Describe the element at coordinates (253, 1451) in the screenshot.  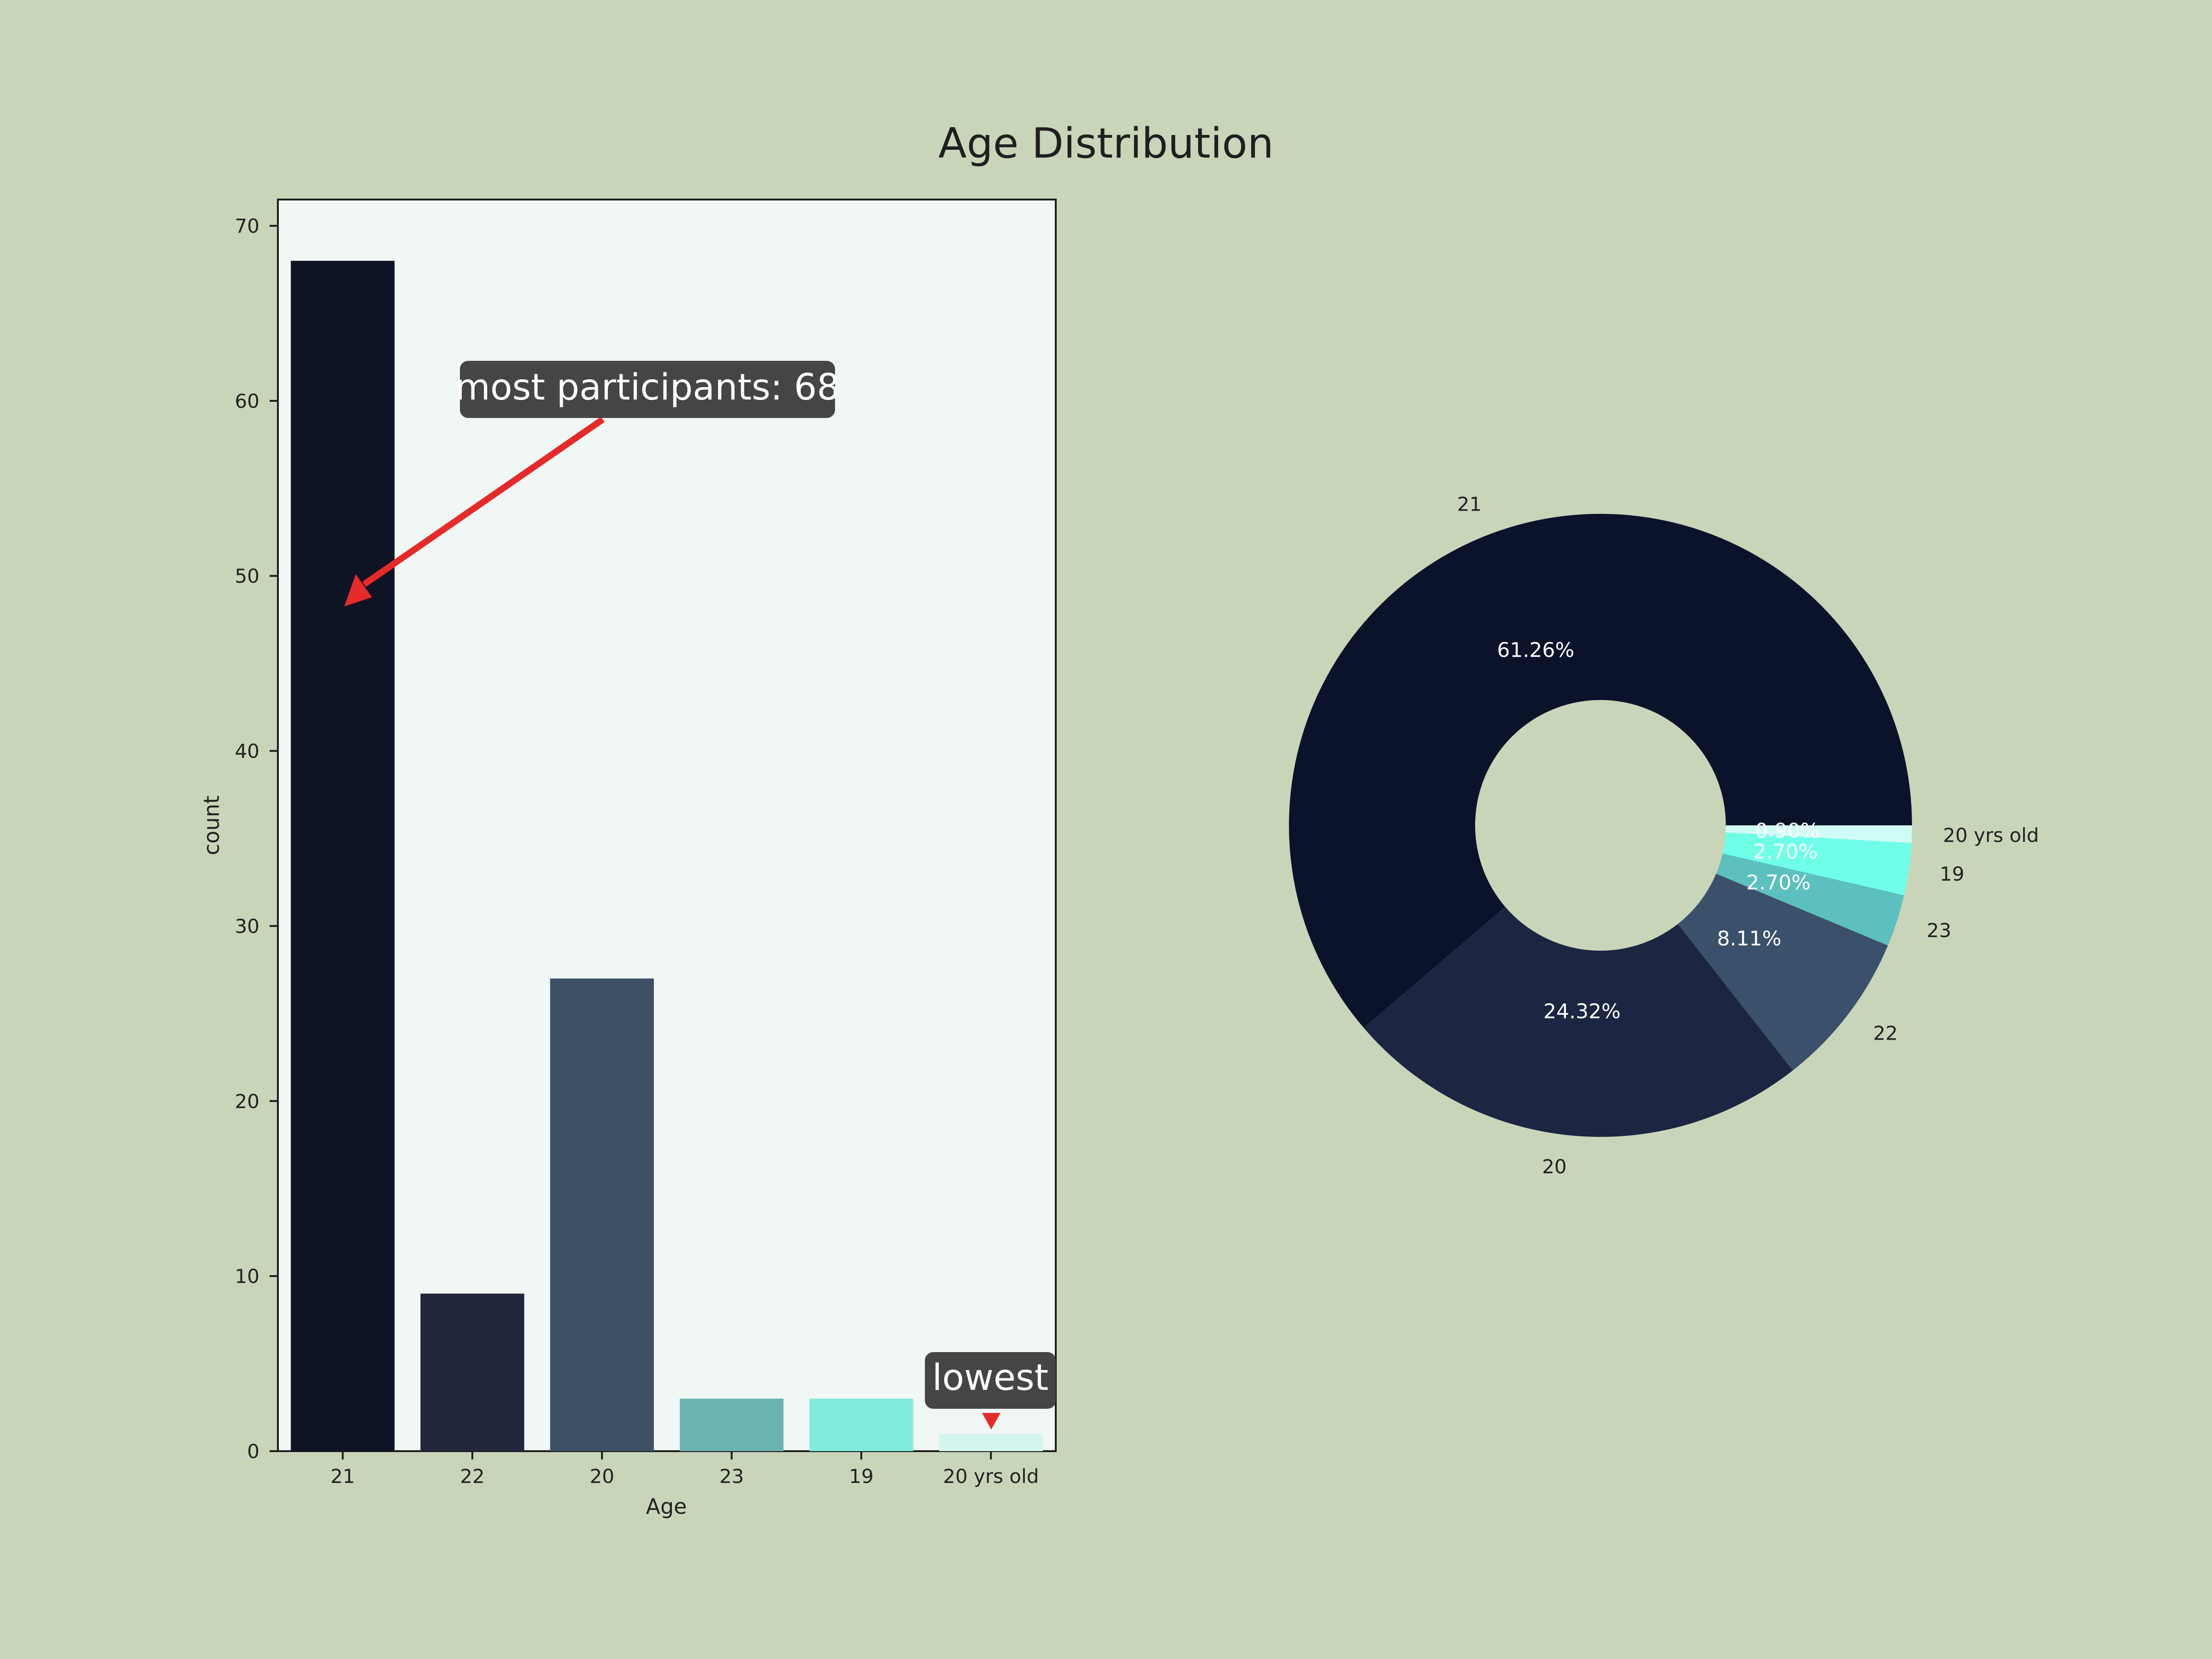
I see `y-tick-label: 0` at that location.